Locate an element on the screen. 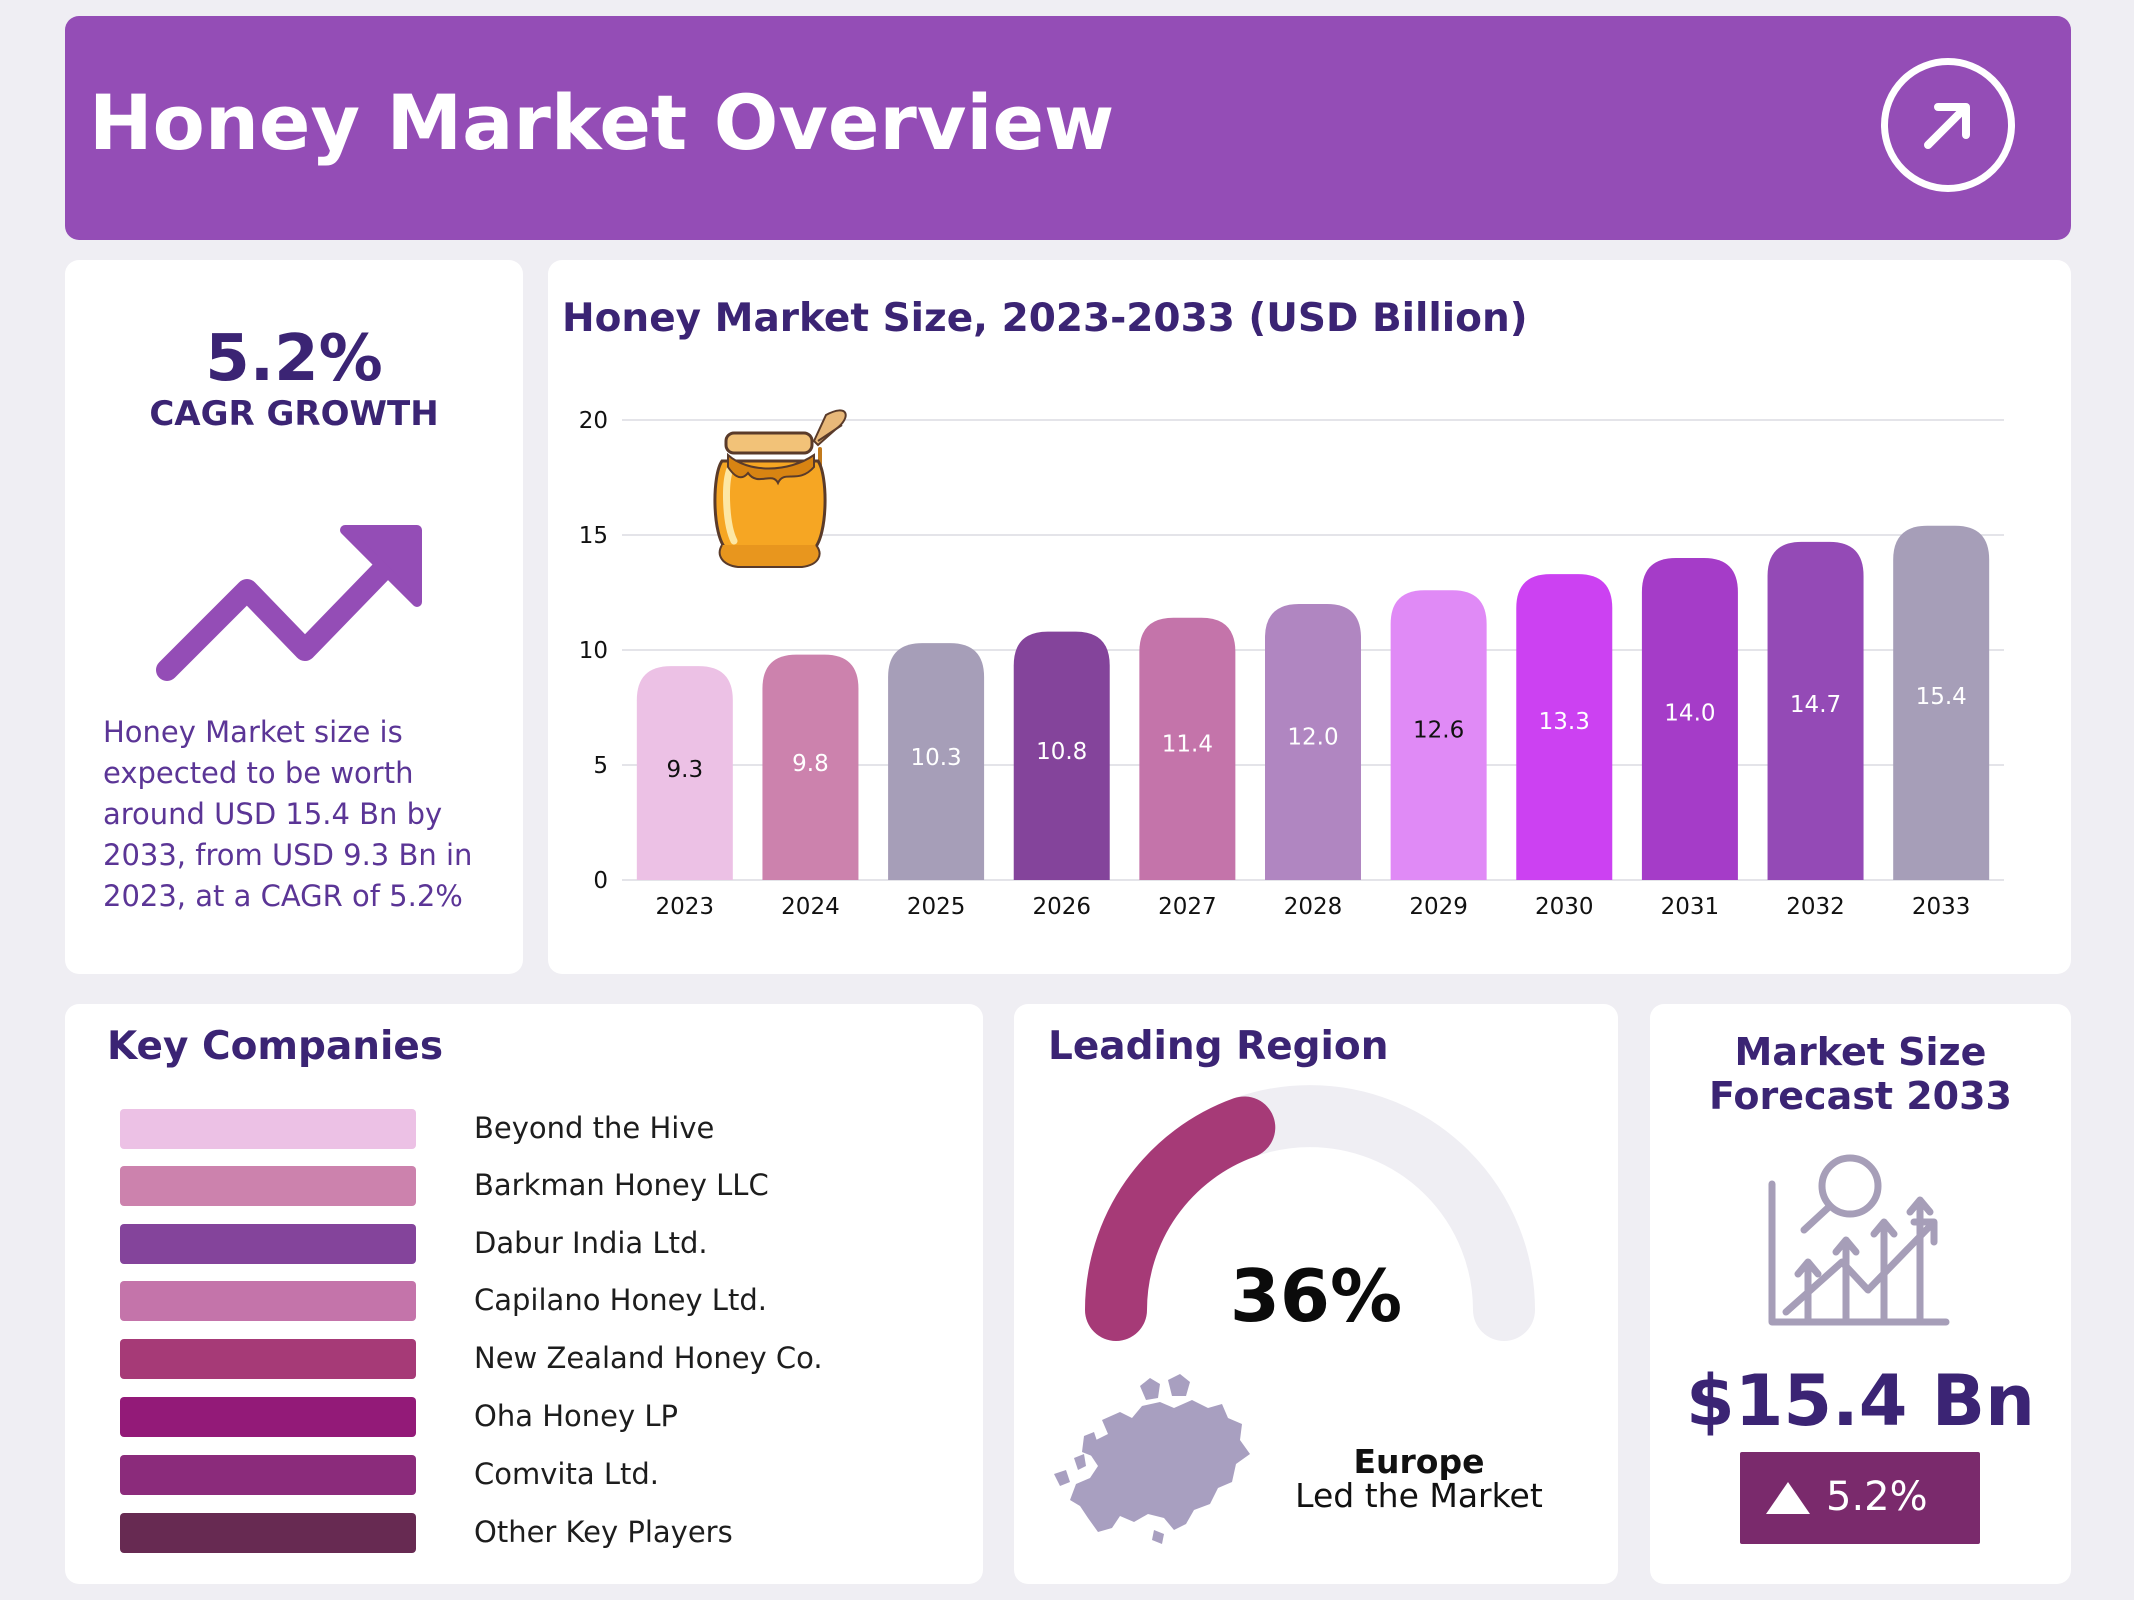  cagr-value: 5.2% is located at coordinates (294, 359).